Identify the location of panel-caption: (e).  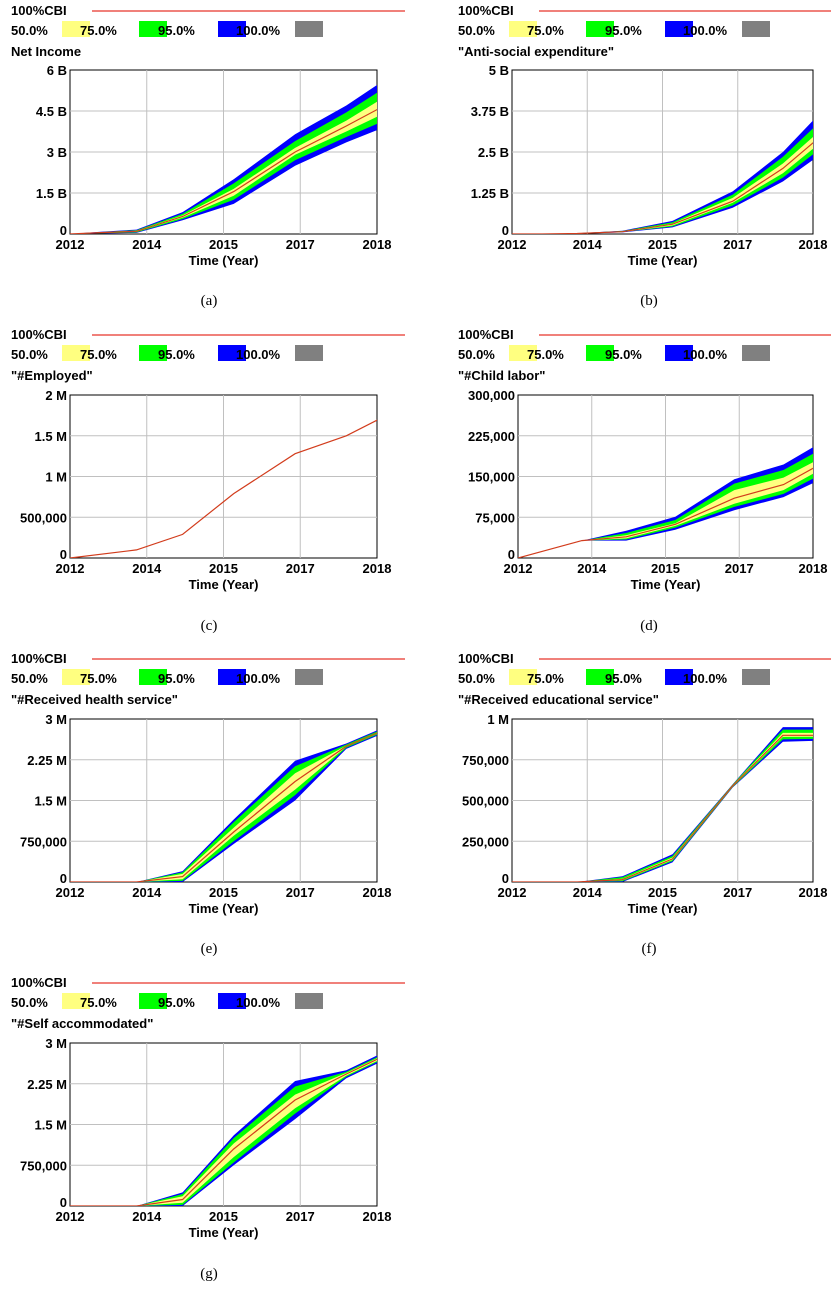
(209, 949).